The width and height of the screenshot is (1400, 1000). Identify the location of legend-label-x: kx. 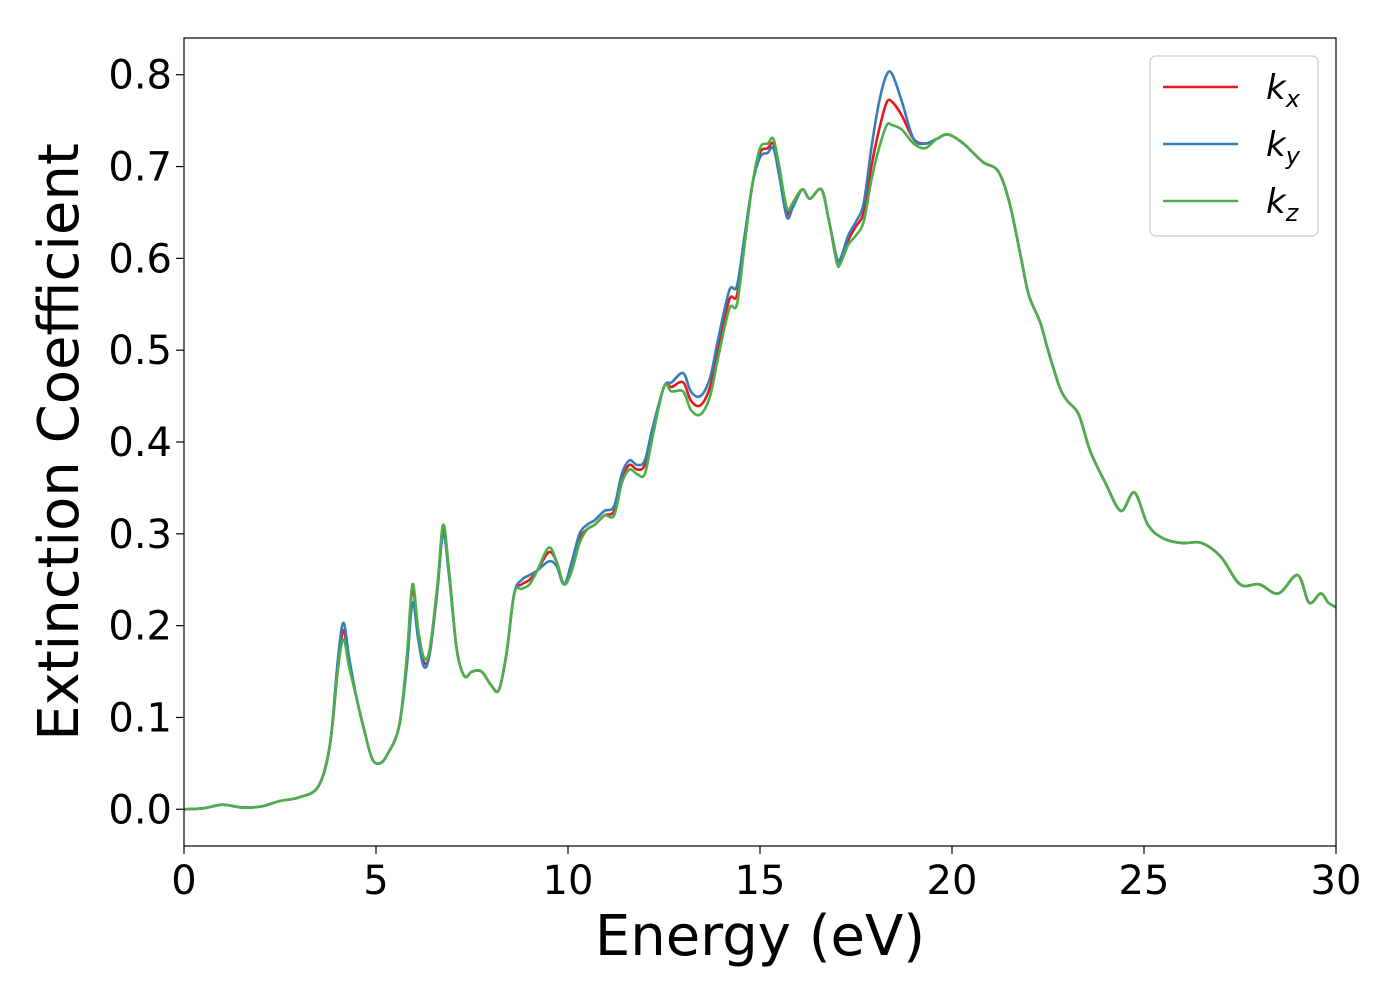
(1283, 90).